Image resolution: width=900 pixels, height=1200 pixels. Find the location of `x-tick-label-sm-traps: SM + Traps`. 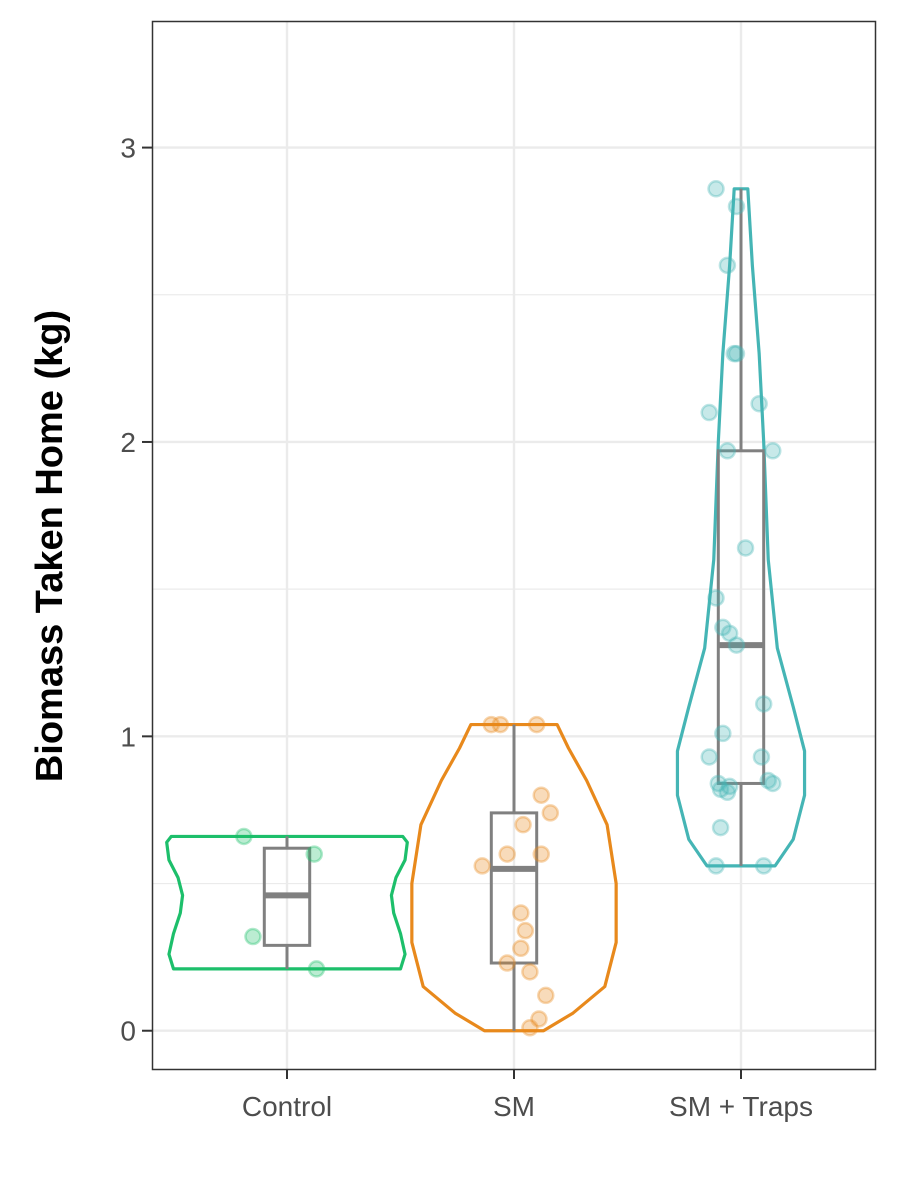

x-tick-label-sm-traps: SM + Traps is located at coordinates (741, 1106).